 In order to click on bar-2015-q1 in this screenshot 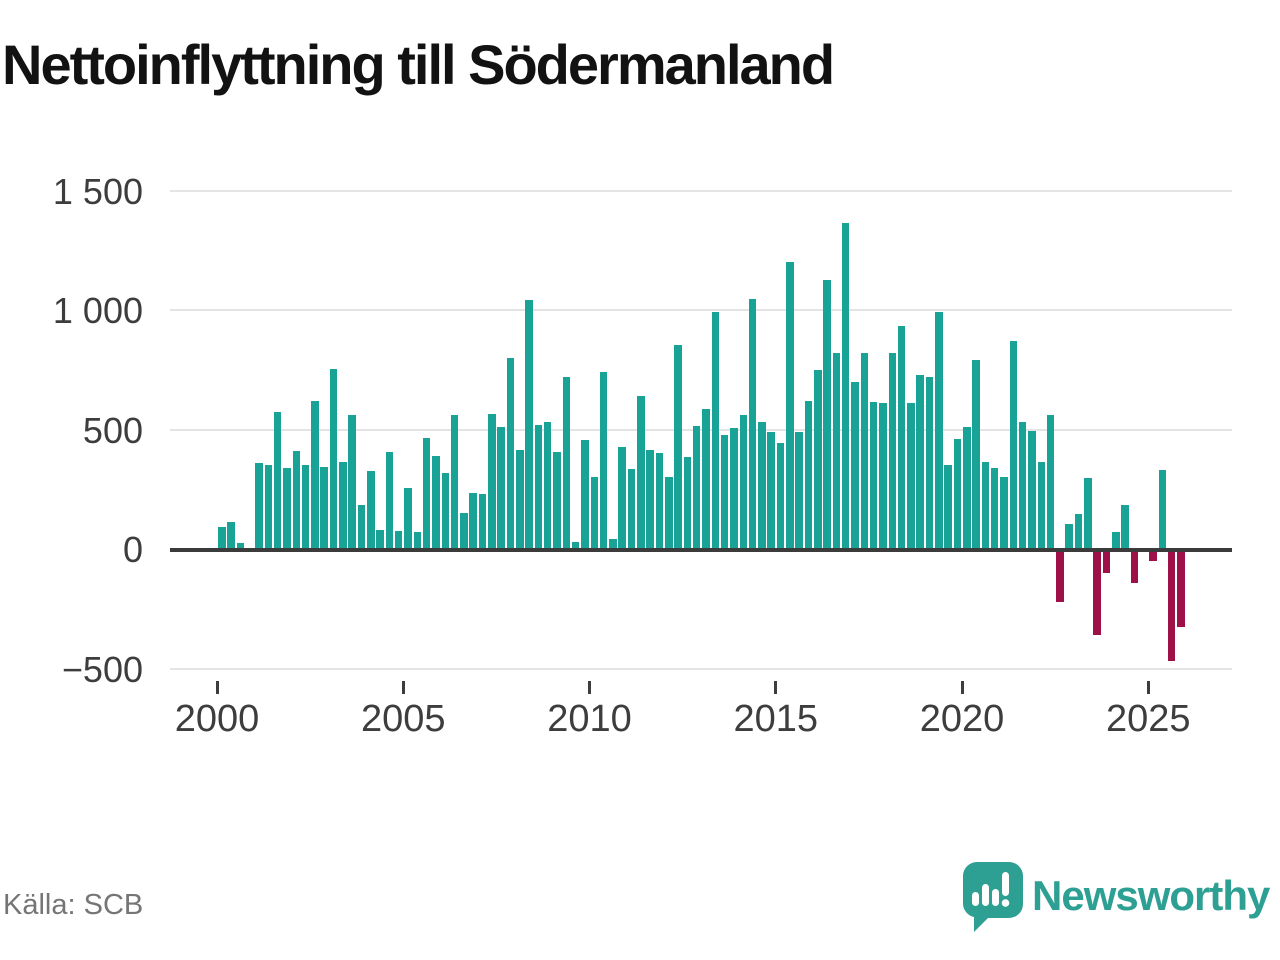, I will do `click(780, 495)`.